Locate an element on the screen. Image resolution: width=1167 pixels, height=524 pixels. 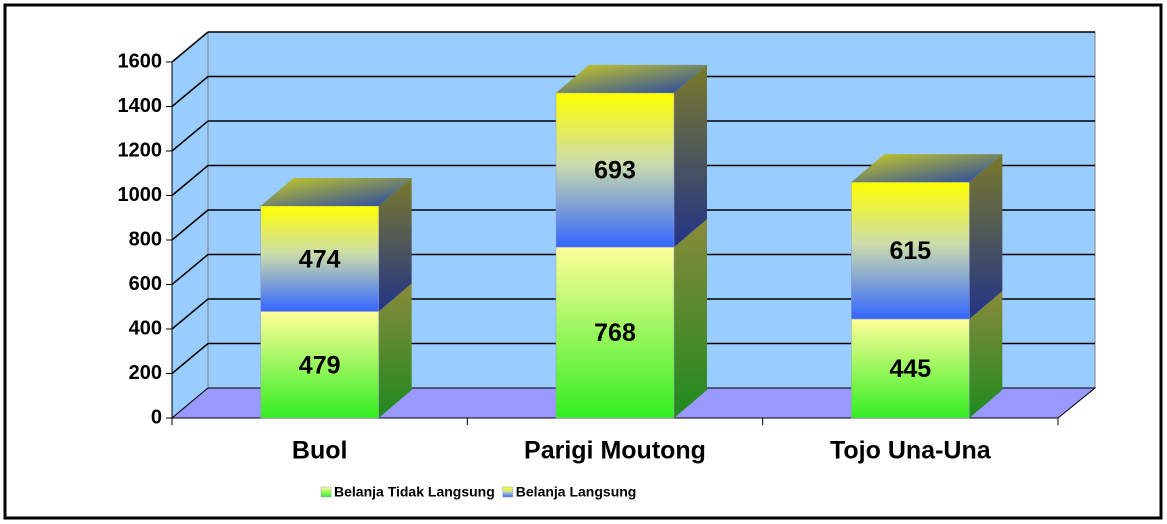
y-tick-label: 1000 is located at coordinates (140, 195).